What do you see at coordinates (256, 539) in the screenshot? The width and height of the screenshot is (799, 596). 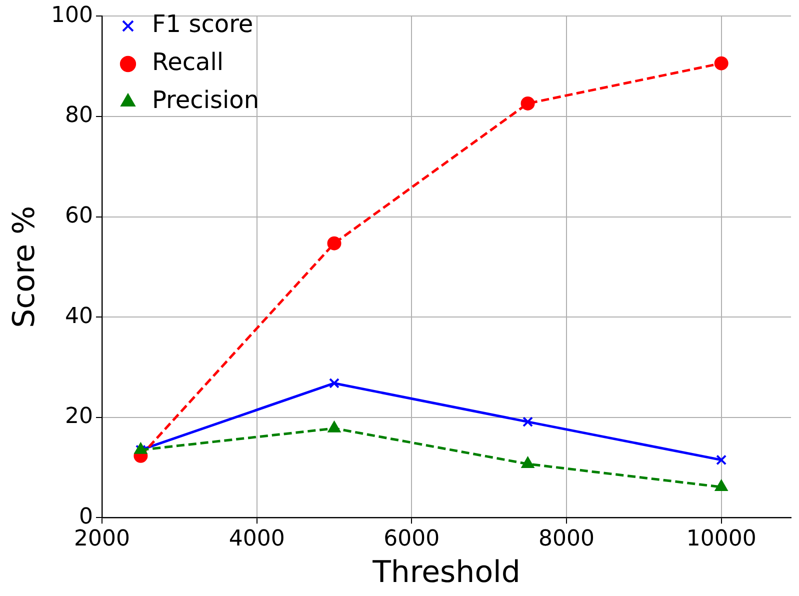 I see `x-tick-label: 4000` at bounding box center [256, 539].